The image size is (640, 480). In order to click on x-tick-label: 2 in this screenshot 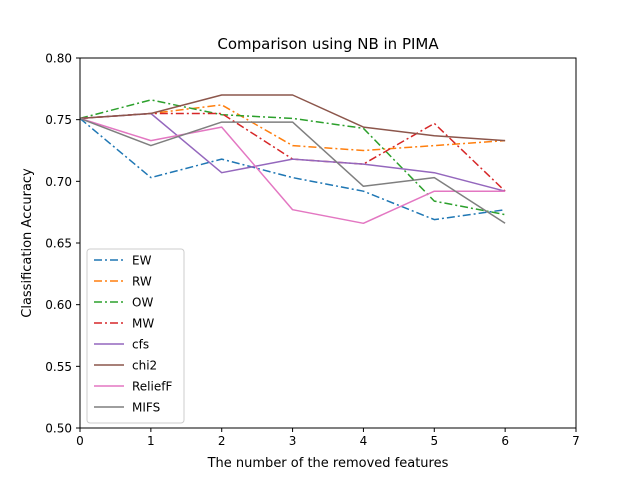, I will do `click(222, 441)`.